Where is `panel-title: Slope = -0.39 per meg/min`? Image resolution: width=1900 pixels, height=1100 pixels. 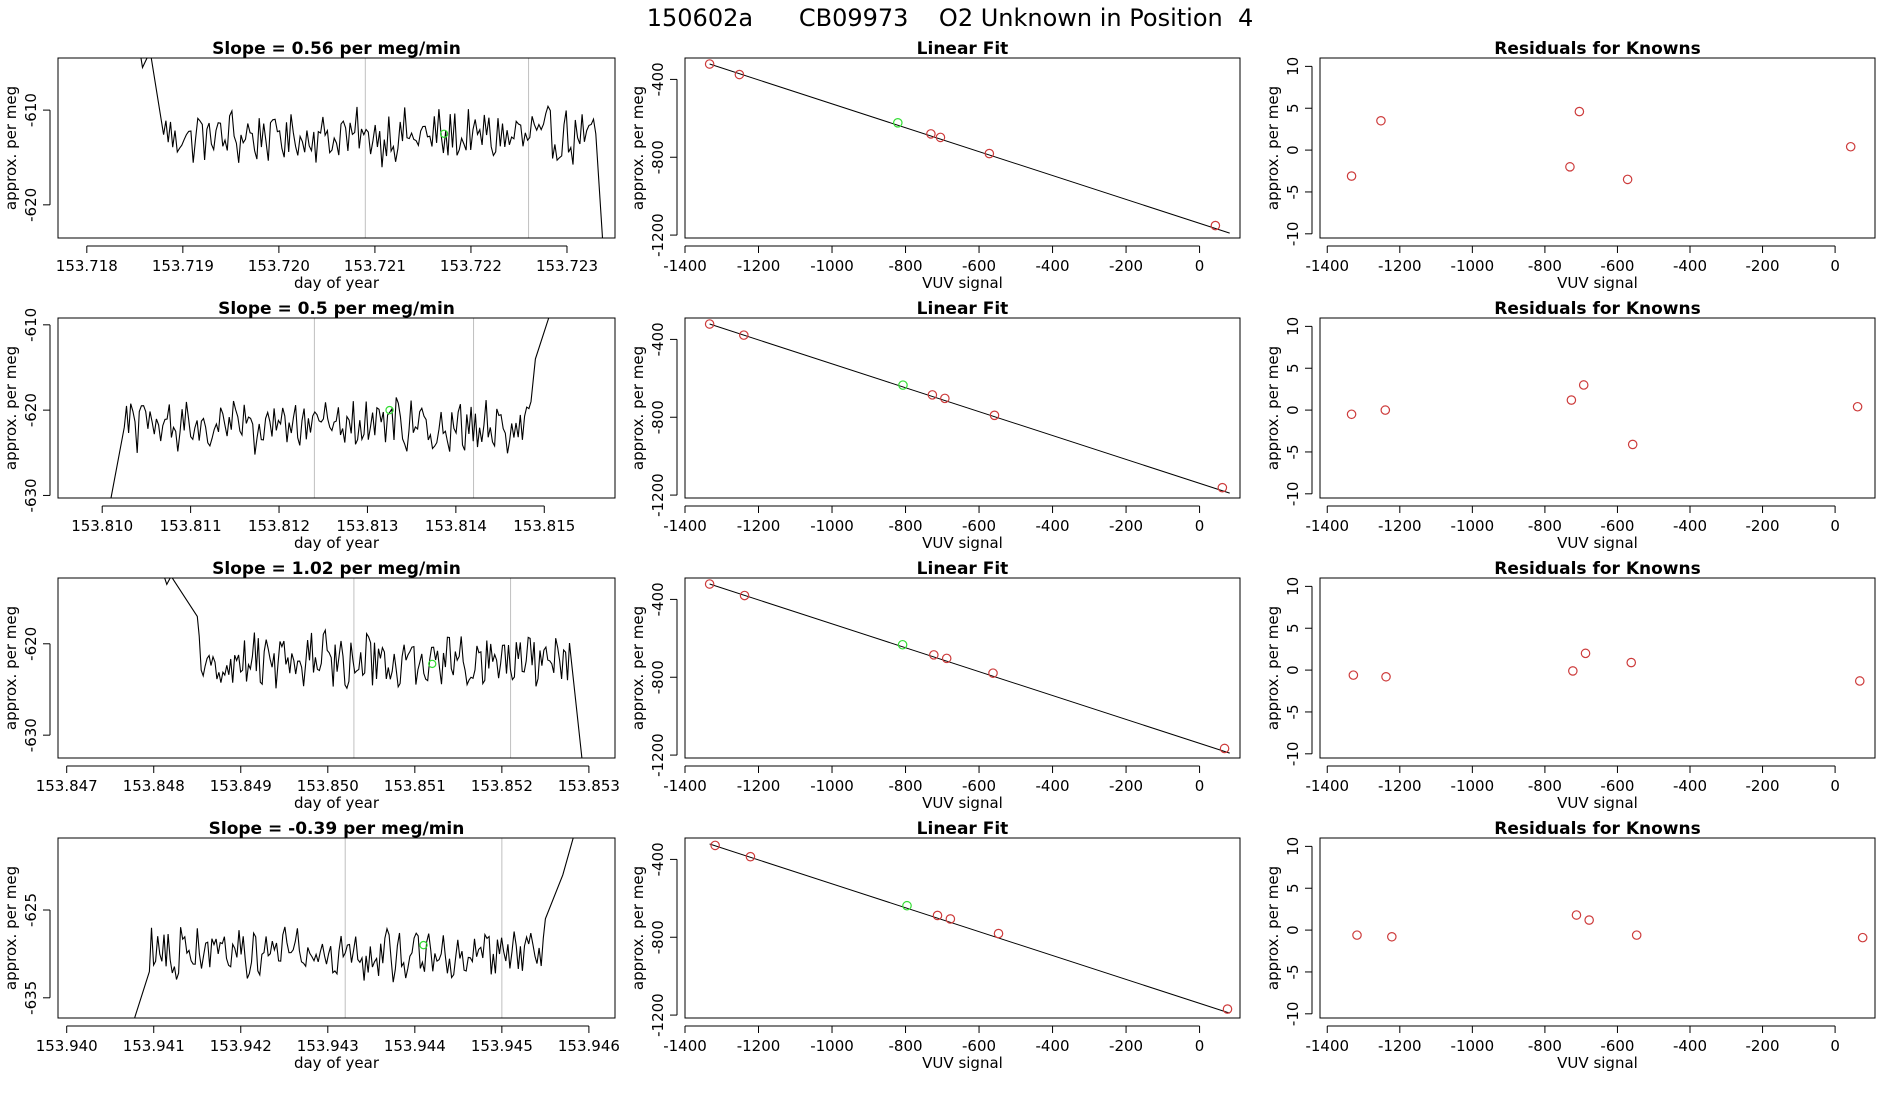 panel-title: Slope = -0.39 per meg/min is located at coordinates (337, 829).